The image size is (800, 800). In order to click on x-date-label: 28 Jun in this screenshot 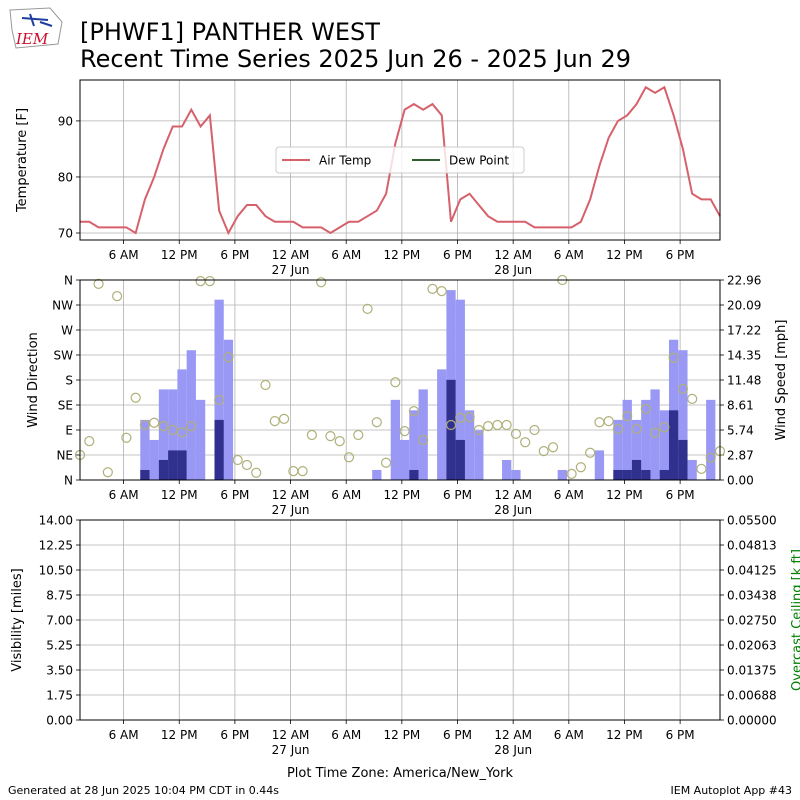, I will do `click(513, 750)`.